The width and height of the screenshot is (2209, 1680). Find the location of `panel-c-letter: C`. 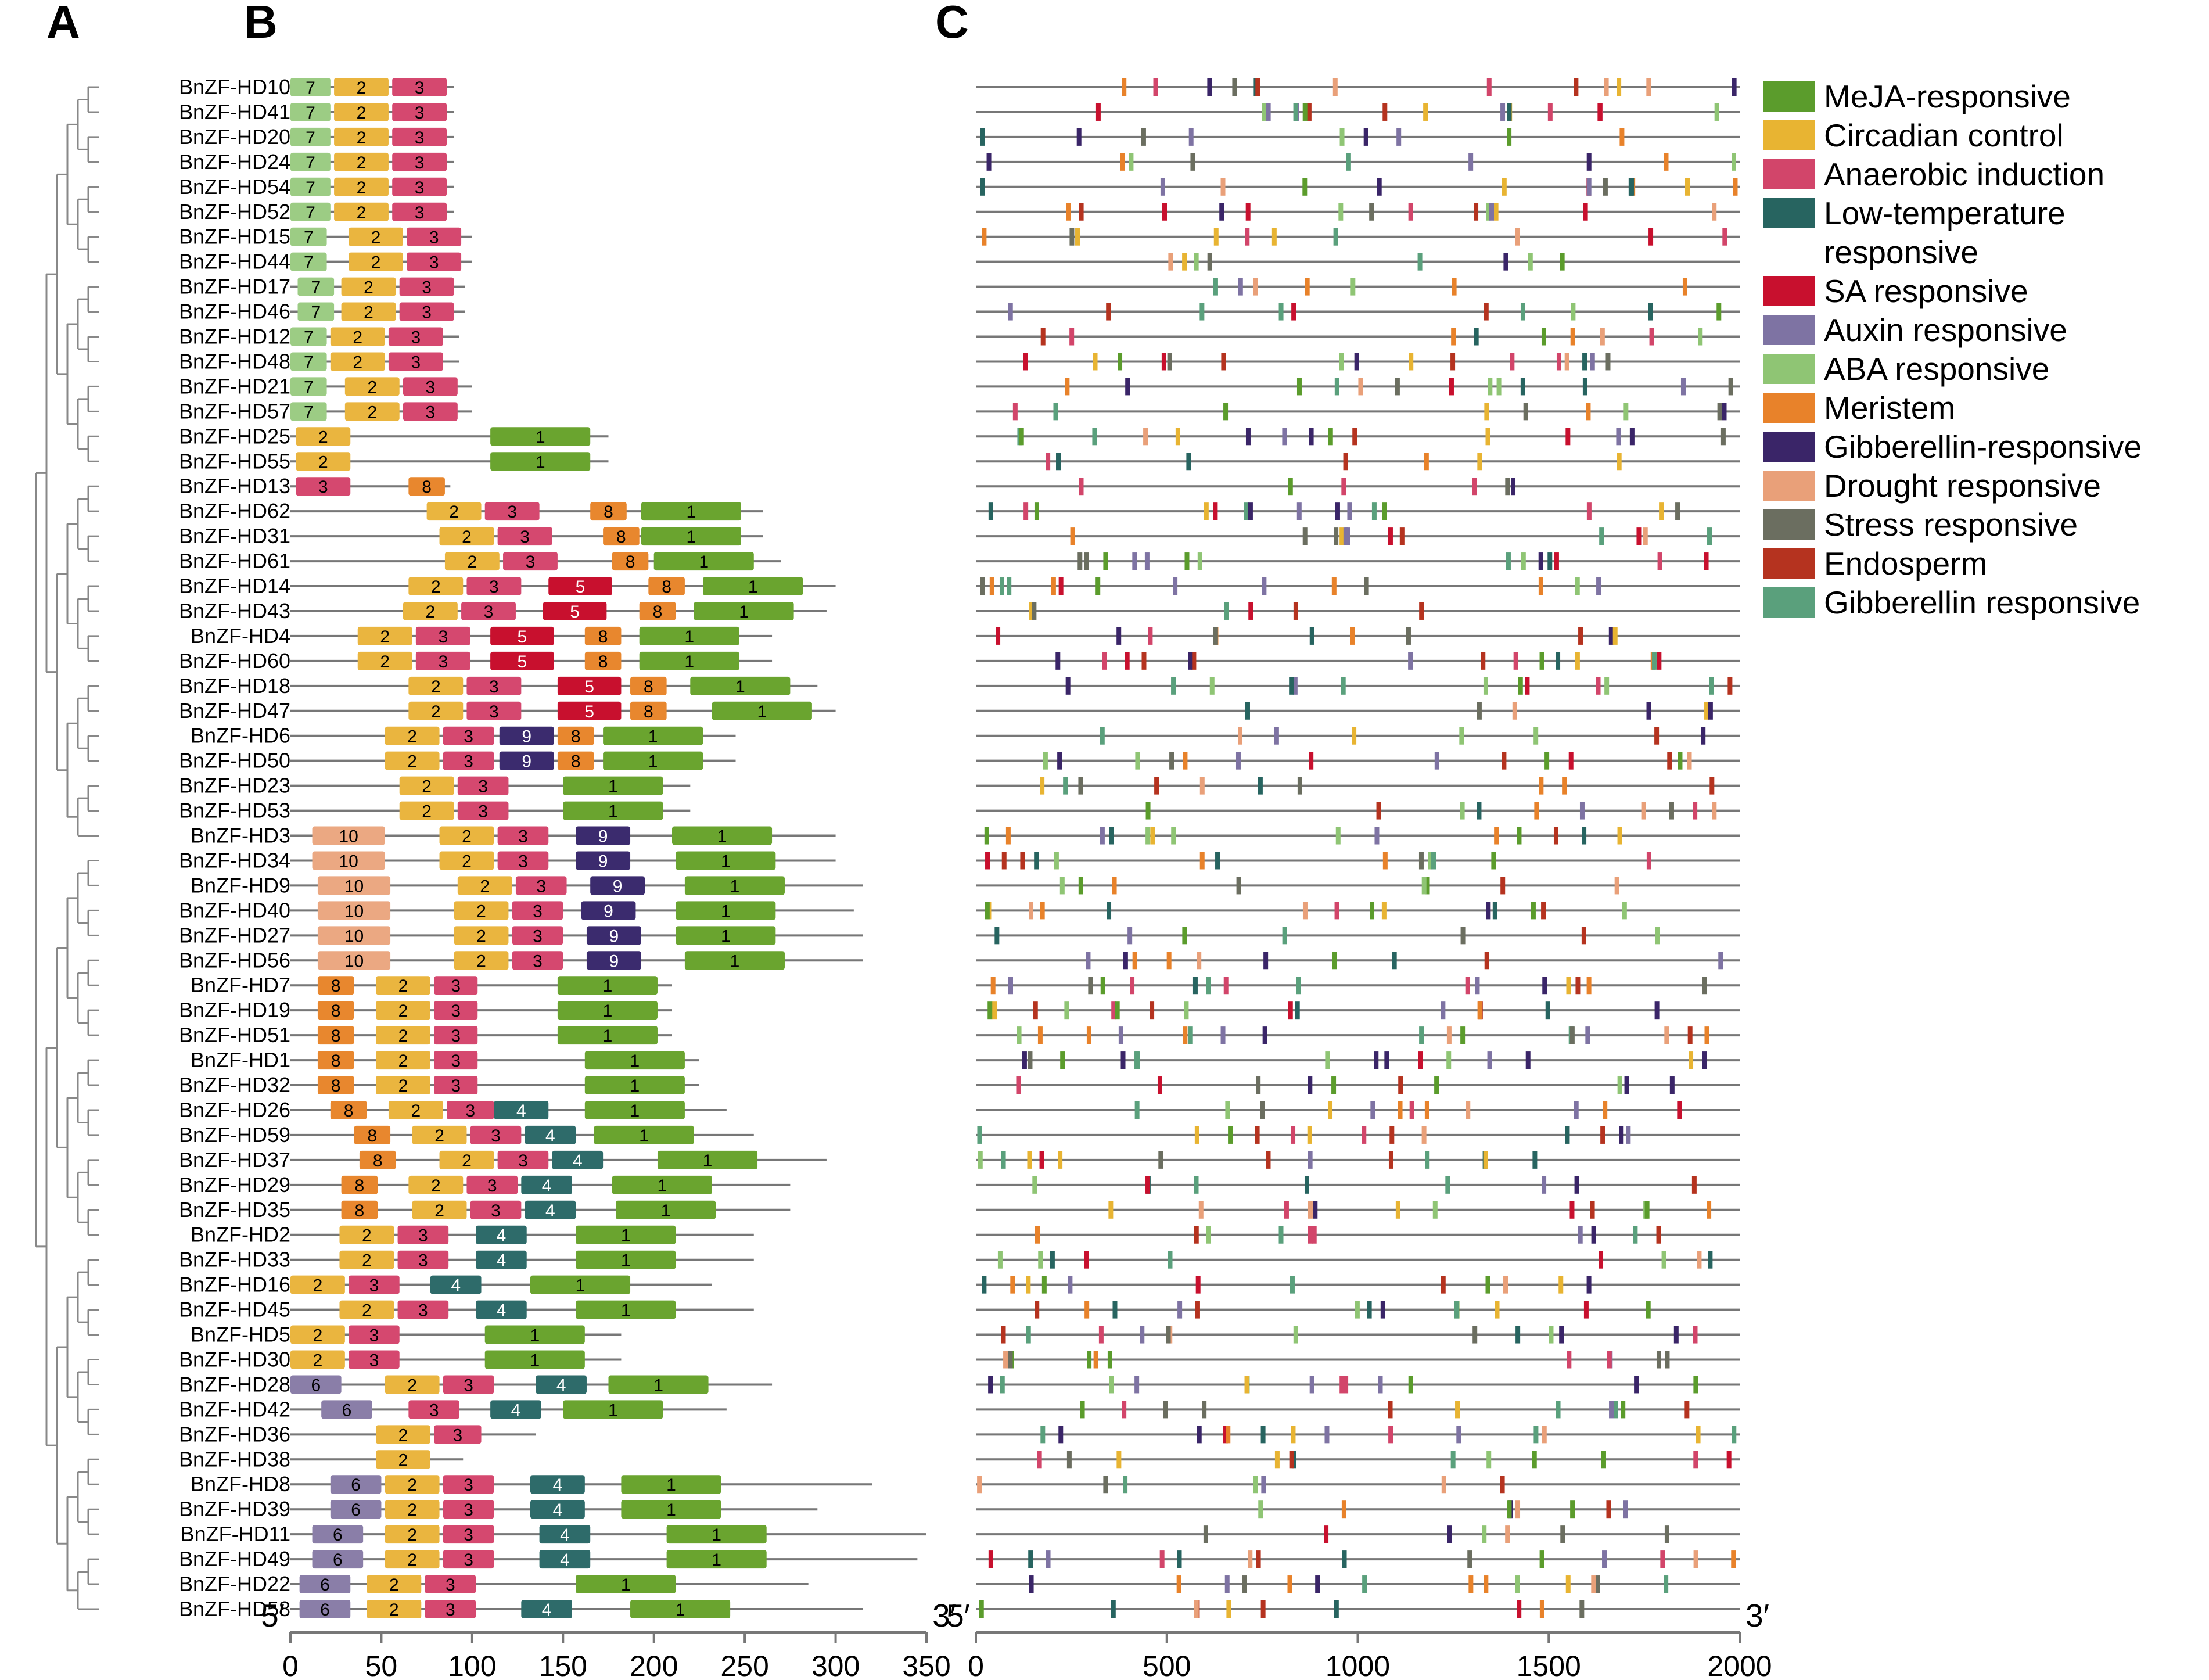

panel-c-letter: C is located at coordinates (952, 24).